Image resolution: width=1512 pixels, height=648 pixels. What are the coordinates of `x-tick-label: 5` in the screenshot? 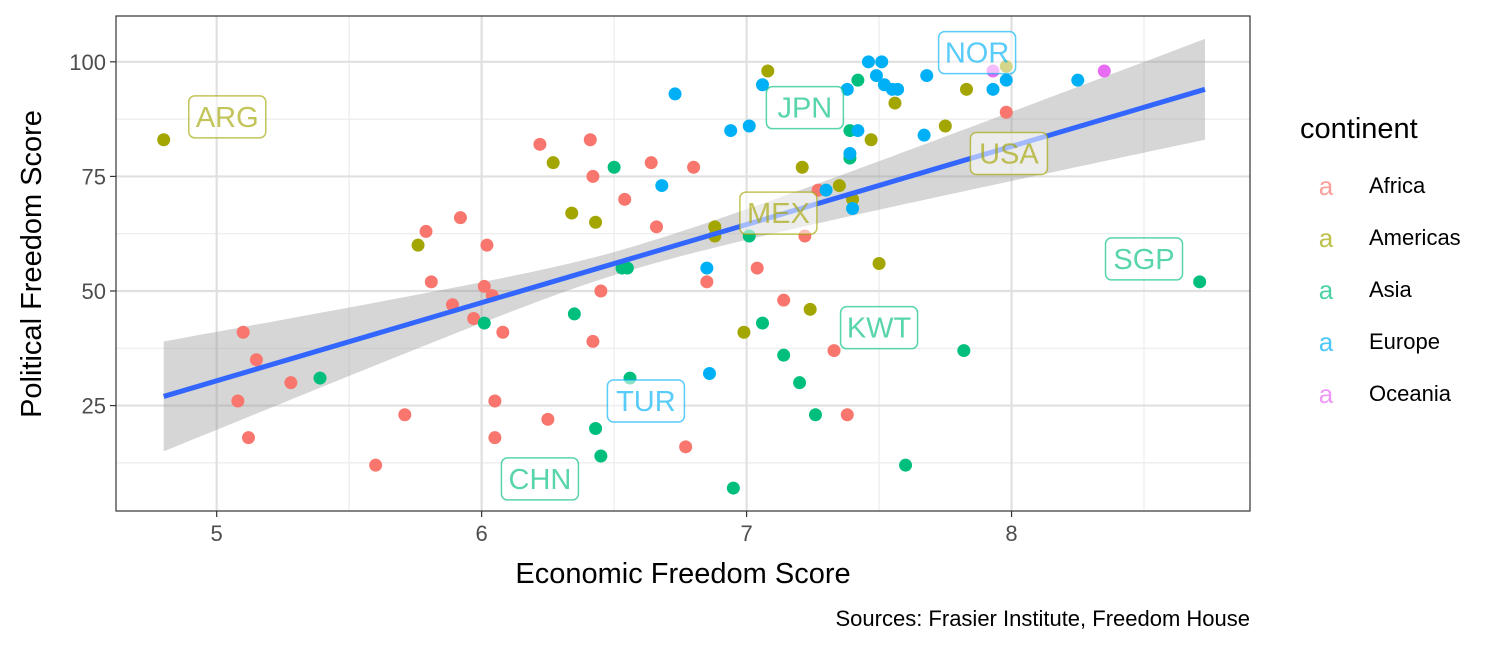 It's located at (217, 533).